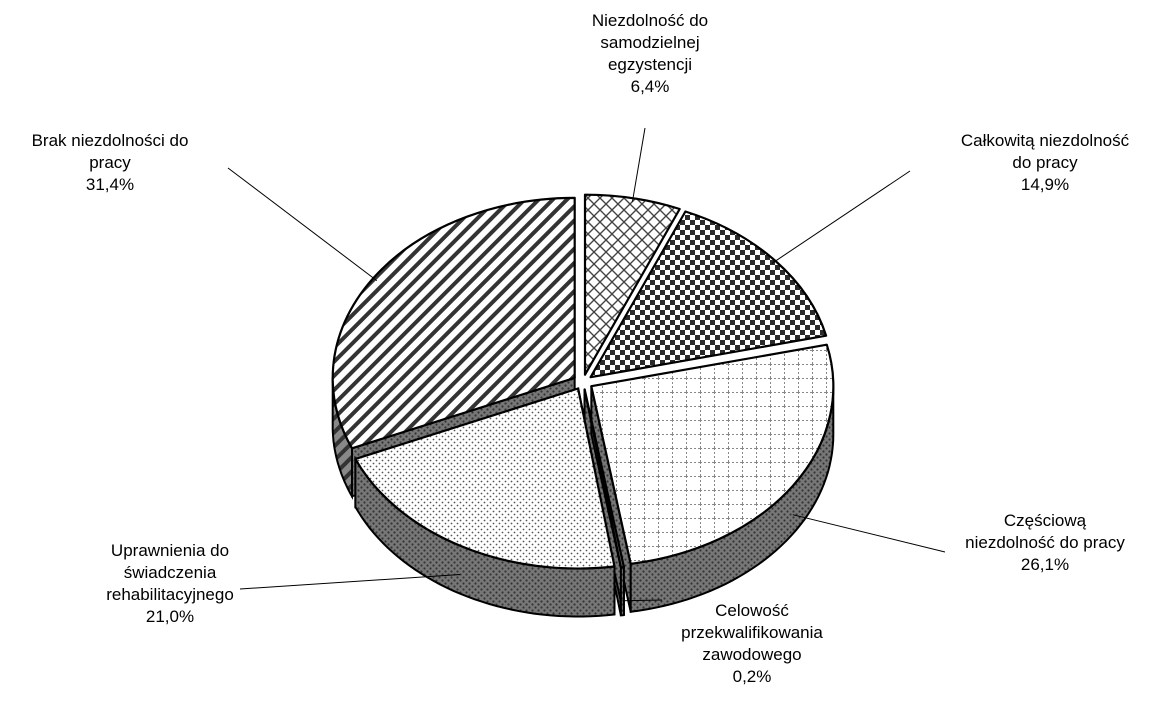  Describe the element at coordinates (170, 616) in the screenshot. I see `slice-value-label: 21,0%` at that location.